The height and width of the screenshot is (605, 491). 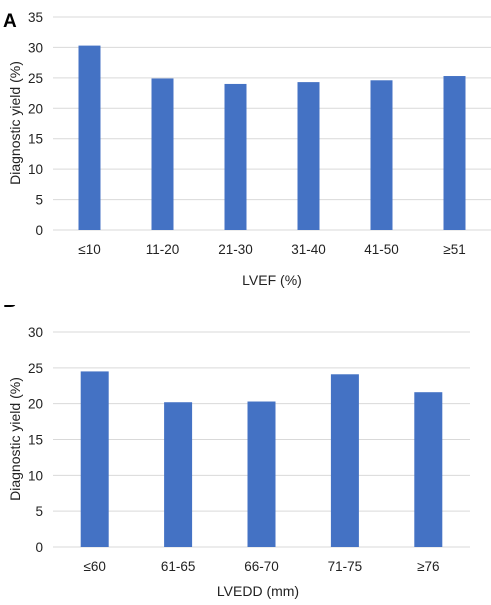 I want to click on x-tick-label: 66-70, so click(x=261, y=566).